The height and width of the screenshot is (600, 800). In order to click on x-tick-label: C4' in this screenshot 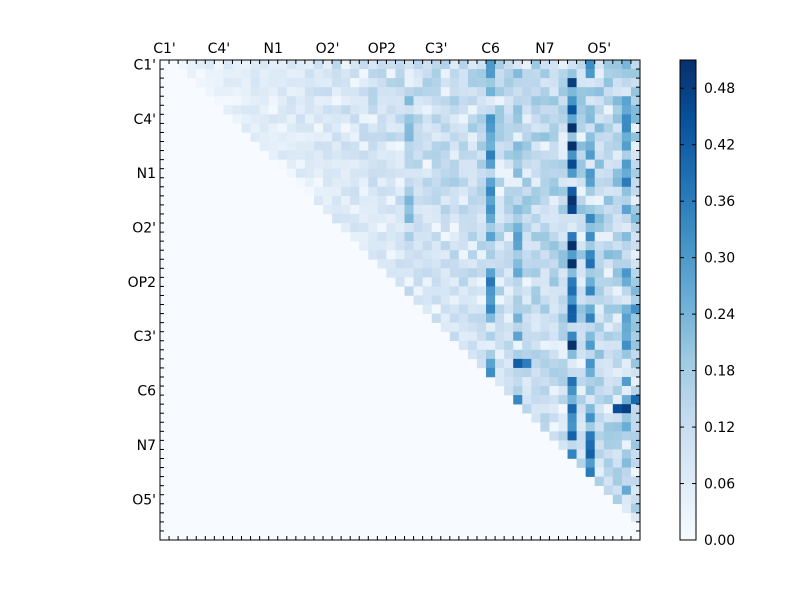, I will do `click(219, 49)`.